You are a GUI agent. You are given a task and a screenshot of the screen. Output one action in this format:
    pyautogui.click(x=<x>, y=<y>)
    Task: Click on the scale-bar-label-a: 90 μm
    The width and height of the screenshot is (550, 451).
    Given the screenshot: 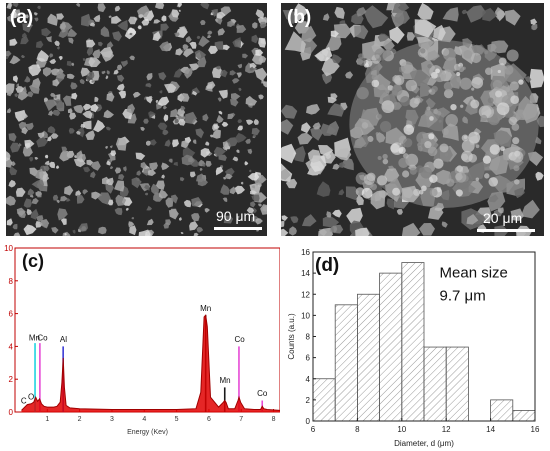 What is the action you would take?
    pyautogui.click(x=236, y=216)
    